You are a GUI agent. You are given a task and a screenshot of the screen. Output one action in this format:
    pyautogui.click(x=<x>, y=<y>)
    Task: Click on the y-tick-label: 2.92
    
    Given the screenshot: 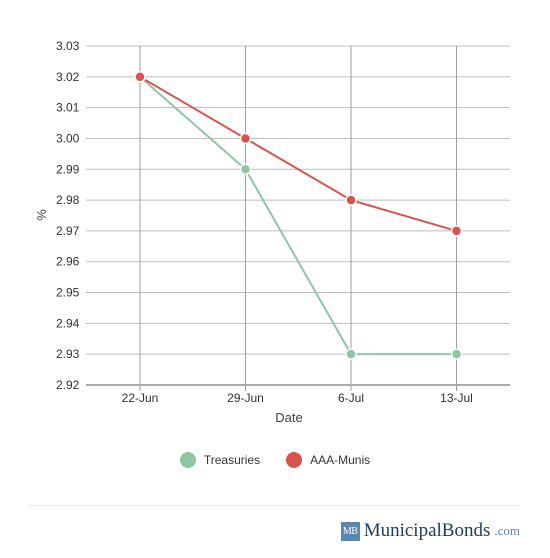 What is the action you would take?
    pyautogui.click(x=68, y=385)
    